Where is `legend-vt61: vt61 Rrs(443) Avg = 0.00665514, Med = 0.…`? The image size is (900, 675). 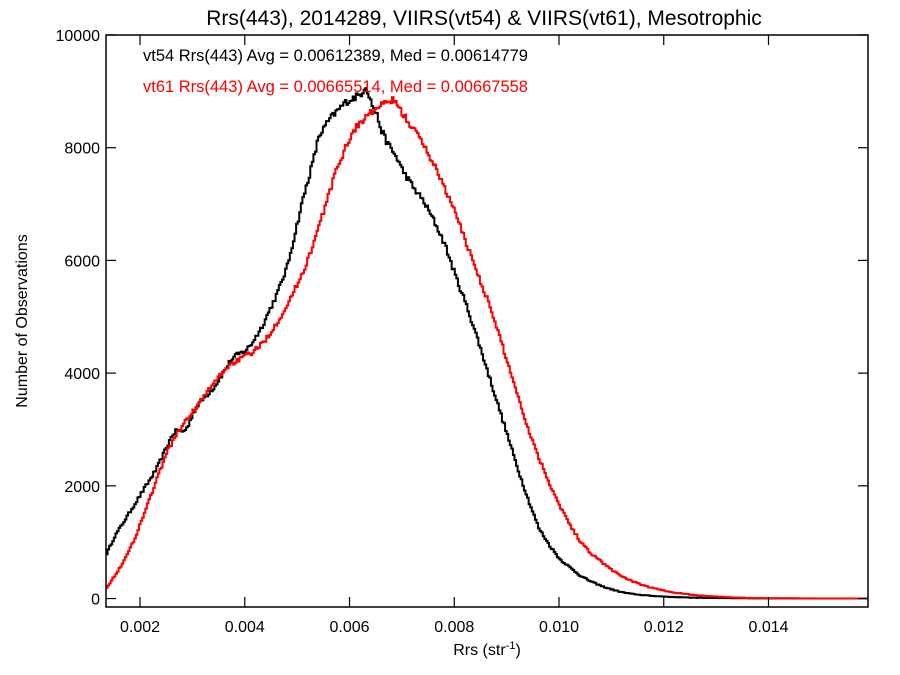 legend-vt61: vt61 Rrs(443) Avg = 0.00665514, Med = 0.… is located at coordinates (335, 87).